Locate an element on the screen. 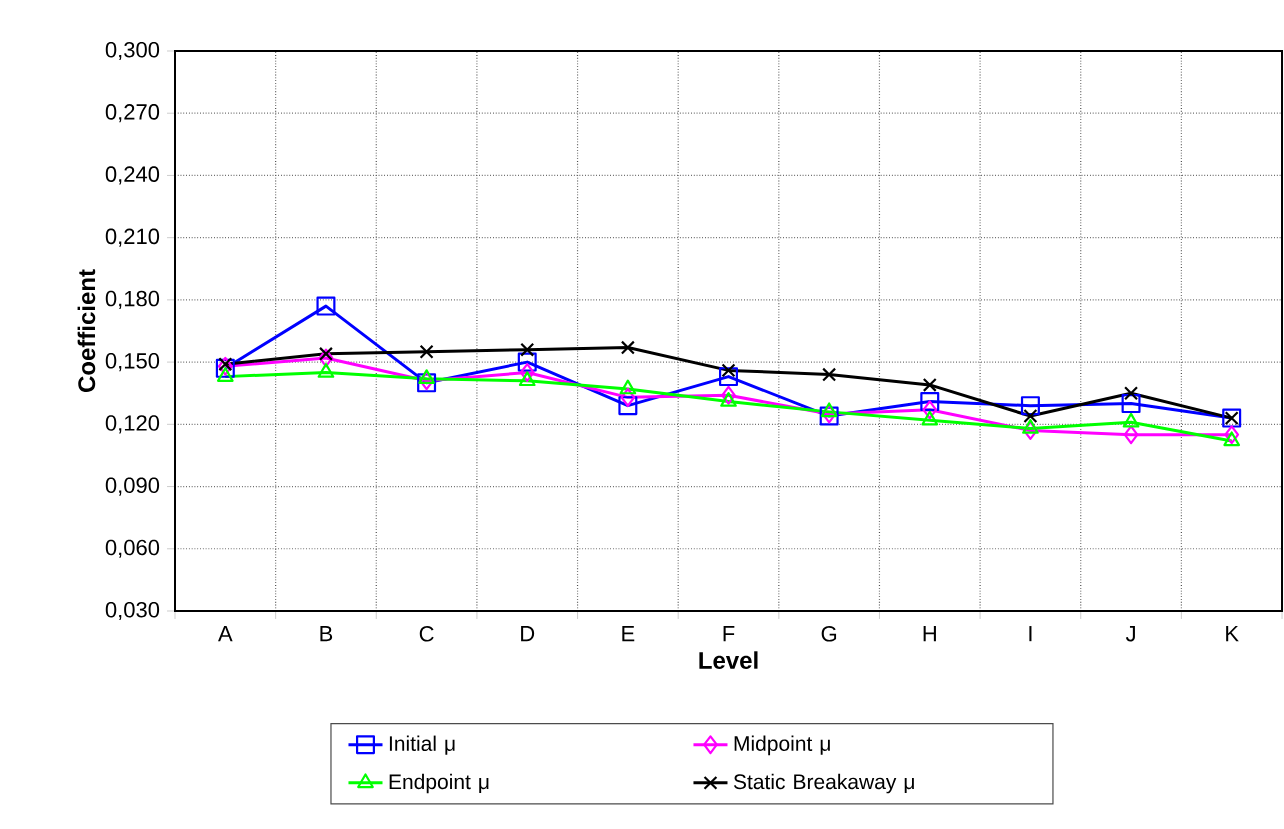  y-tick-label: 0,300 is located at coordinates (132, 51).